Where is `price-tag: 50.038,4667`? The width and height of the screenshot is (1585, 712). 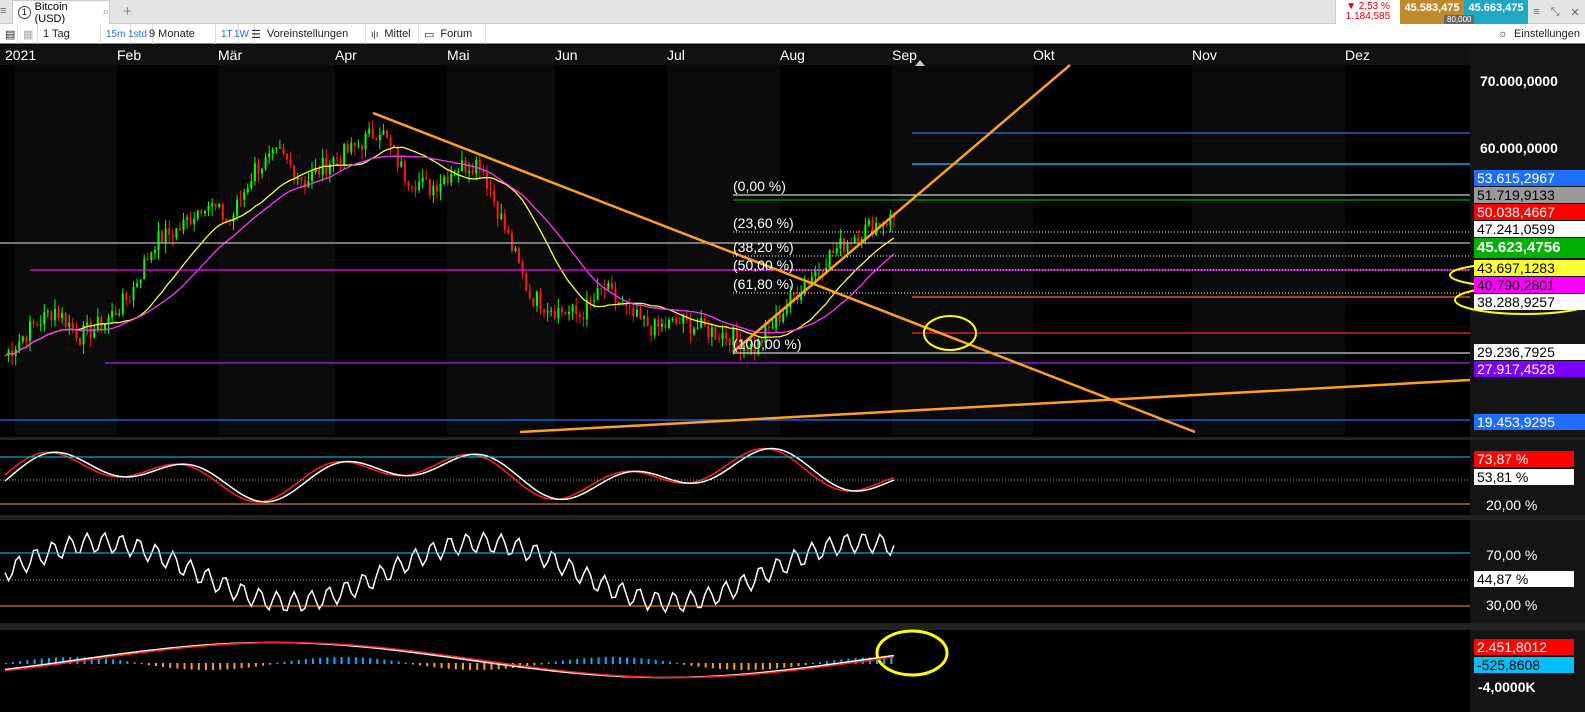 price-tag: 50.038,4667 is located at coordinates (1529, 212).